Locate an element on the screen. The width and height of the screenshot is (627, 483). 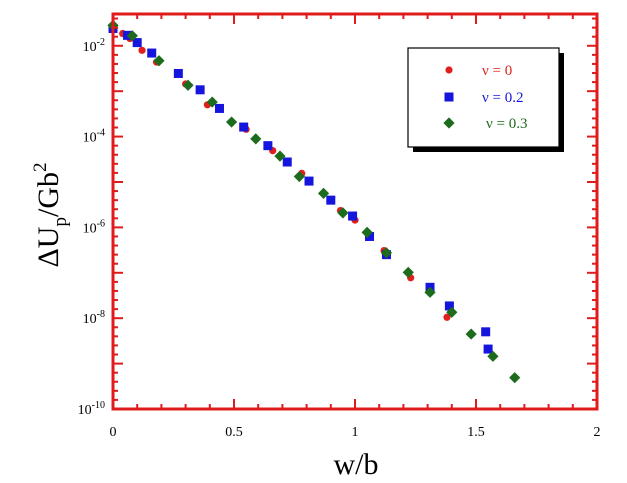
y-axis-title-base: ΔU is located at coordinates (48, 246).